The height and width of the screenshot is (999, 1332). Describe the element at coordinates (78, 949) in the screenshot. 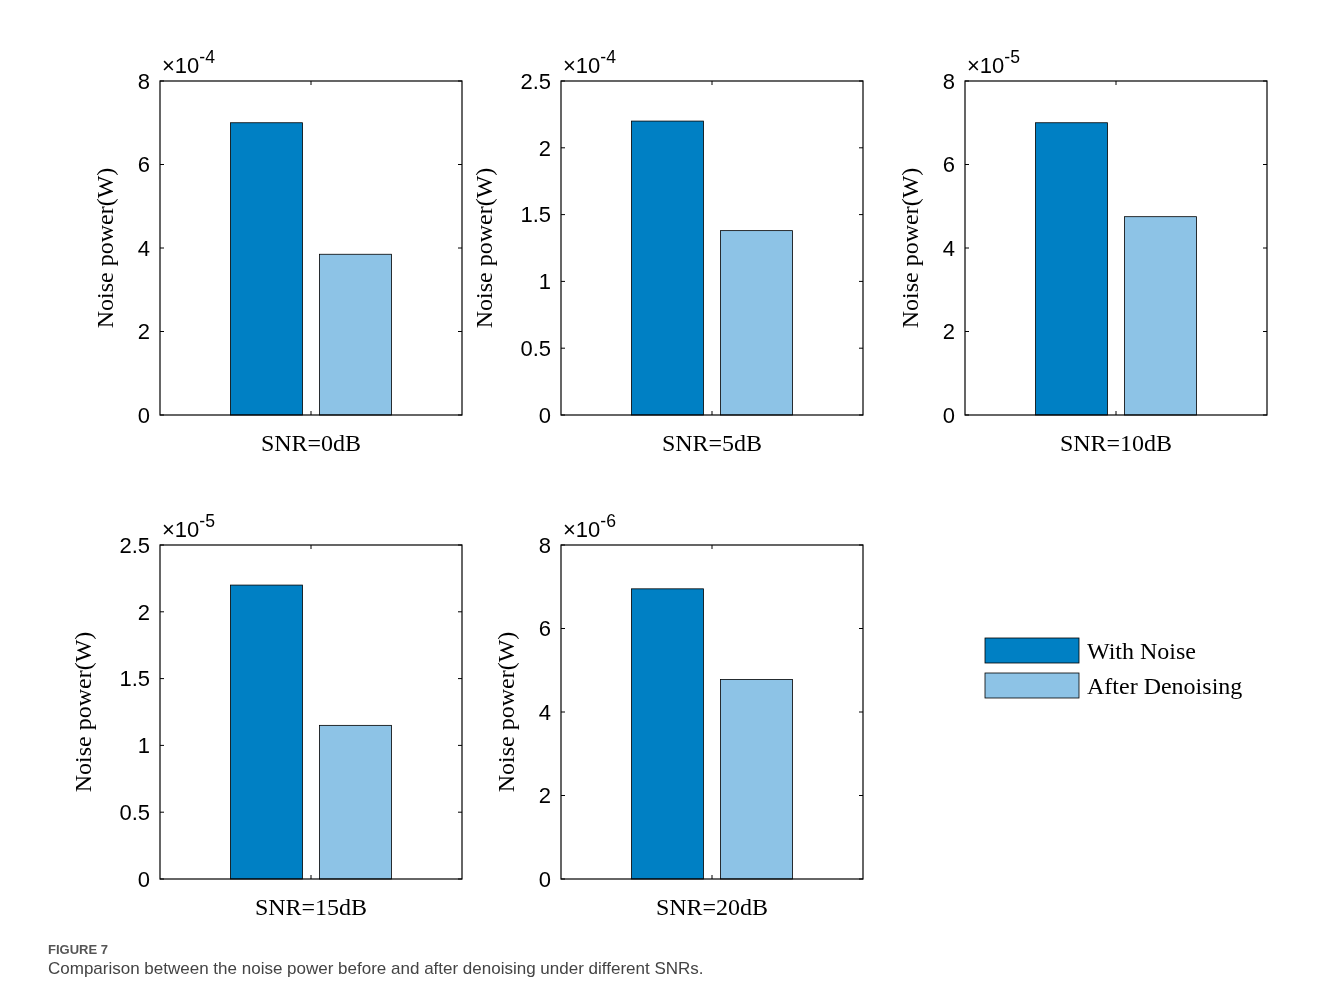

I see `caption: FIGURE 7` at that location.